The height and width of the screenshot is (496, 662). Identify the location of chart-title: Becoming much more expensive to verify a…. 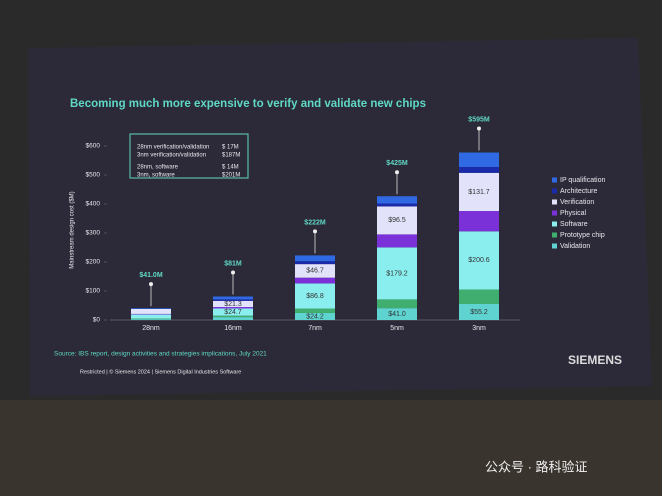
(248, 104).